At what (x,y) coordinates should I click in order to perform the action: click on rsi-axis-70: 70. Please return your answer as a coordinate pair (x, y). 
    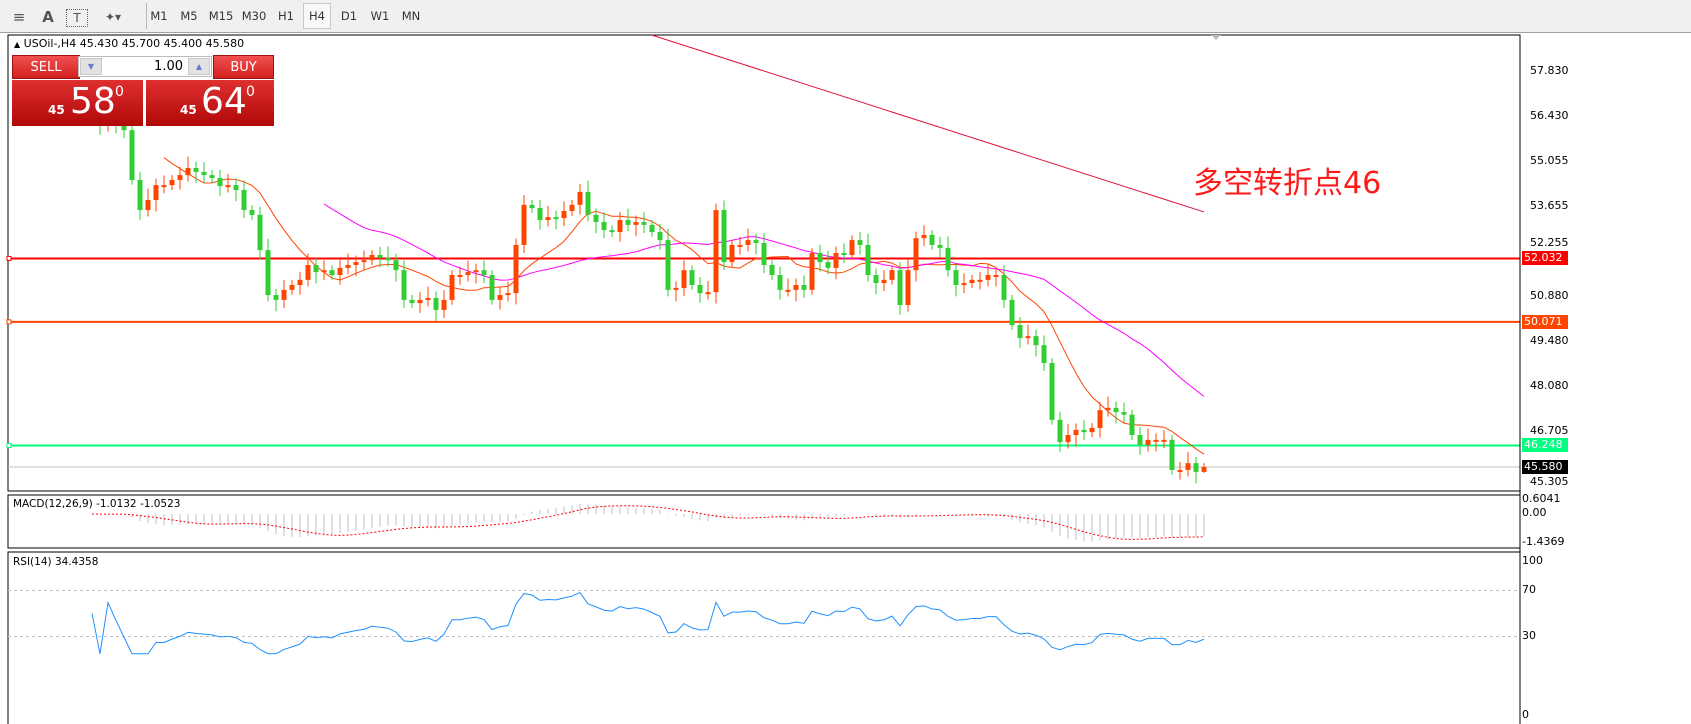
    Looking at the image, I should click on (1529, 589).